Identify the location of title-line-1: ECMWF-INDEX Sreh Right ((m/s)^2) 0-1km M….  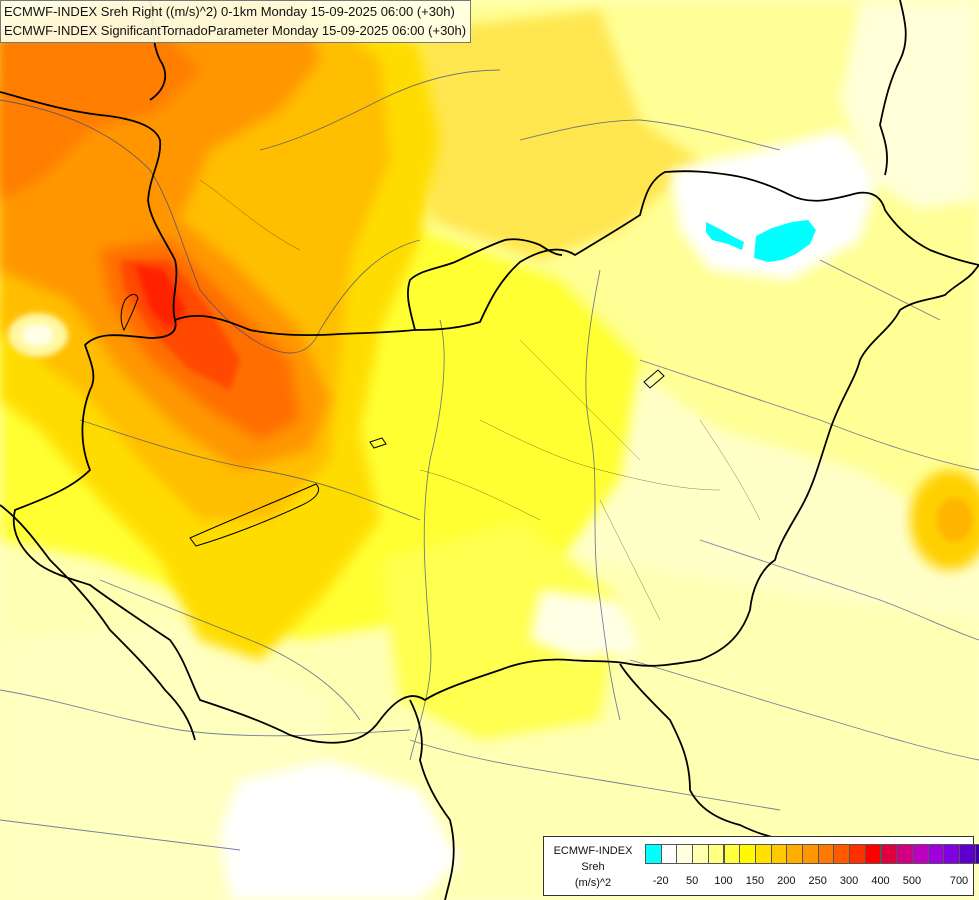
(229, 11).